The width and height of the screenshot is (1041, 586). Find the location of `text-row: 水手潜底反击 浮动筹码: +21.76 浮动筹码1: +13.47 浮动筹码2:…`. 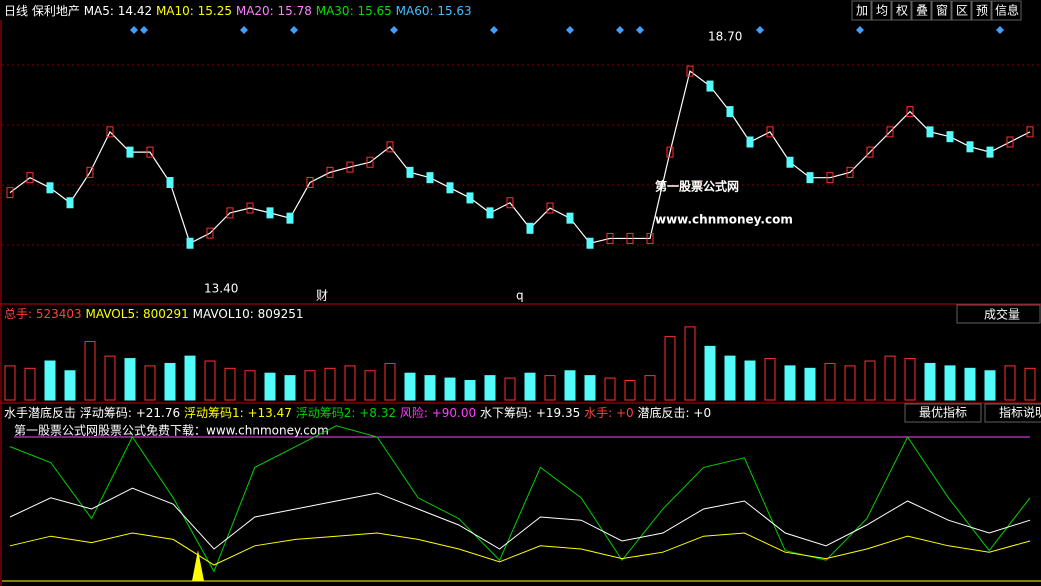

text-row: 水手潜底反击 浮动筹码: +21.76 浮动筹码1: +13.47 浮动筹码2:… is located at coordinates (357, 412).